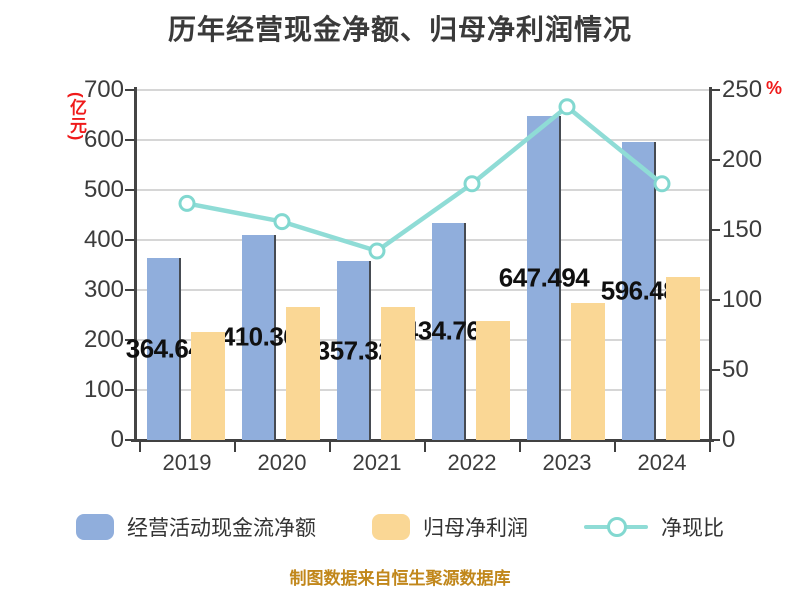  I want to click on left-axis-tick-label: 600, so click(103, 139).